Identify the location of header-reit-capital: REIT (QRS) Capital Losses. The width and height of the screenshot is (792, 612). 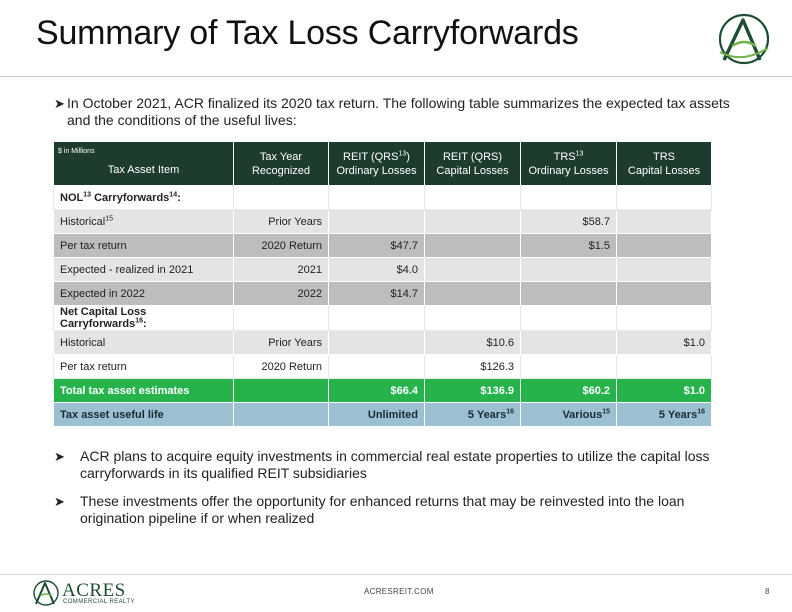
(472, 163).